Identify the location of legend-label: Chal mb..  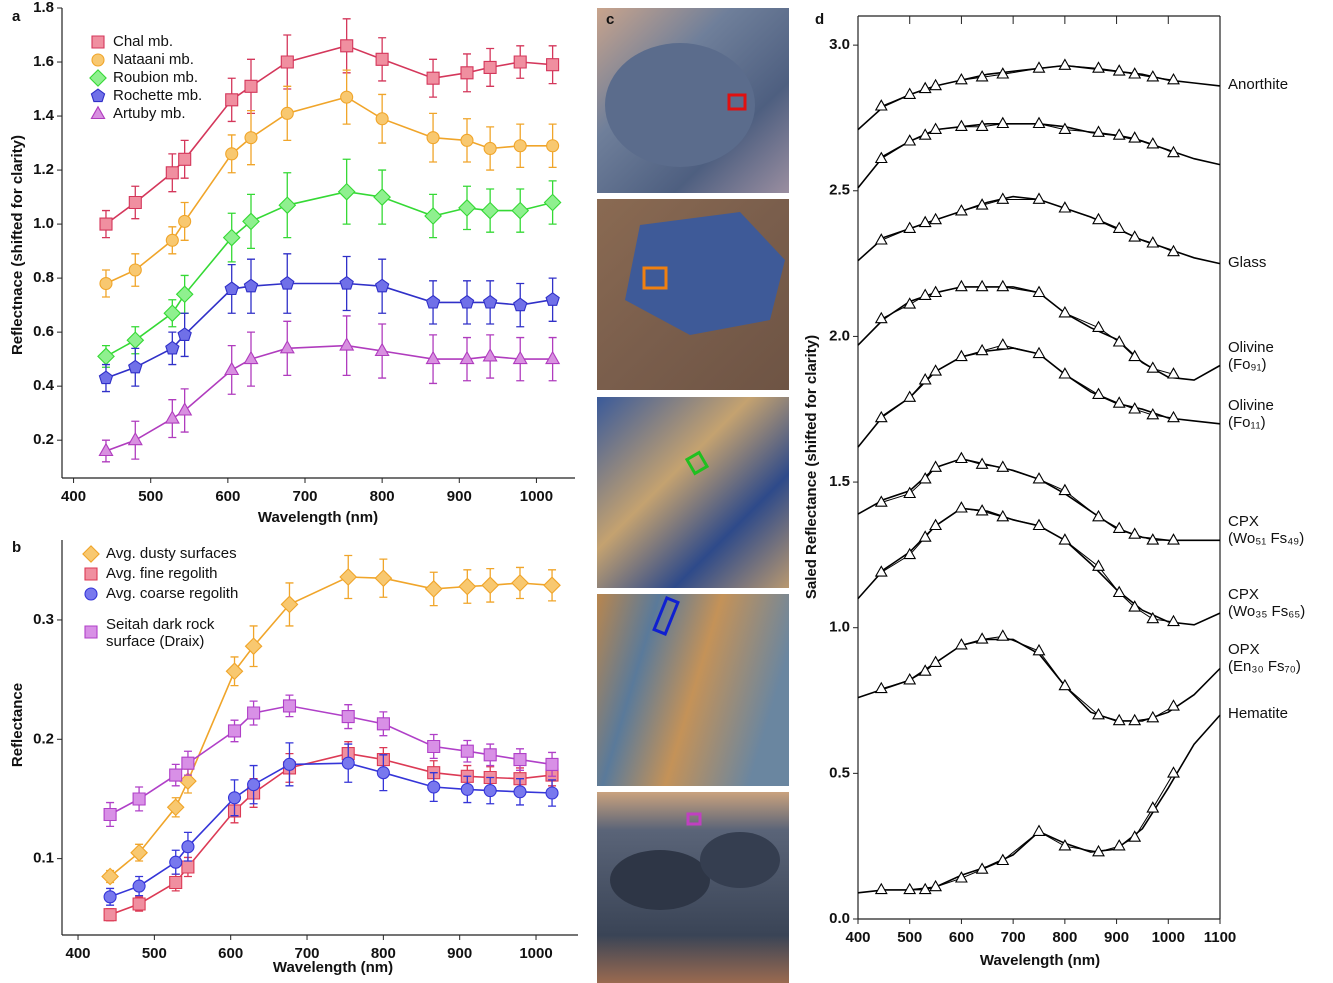
(143, 41).